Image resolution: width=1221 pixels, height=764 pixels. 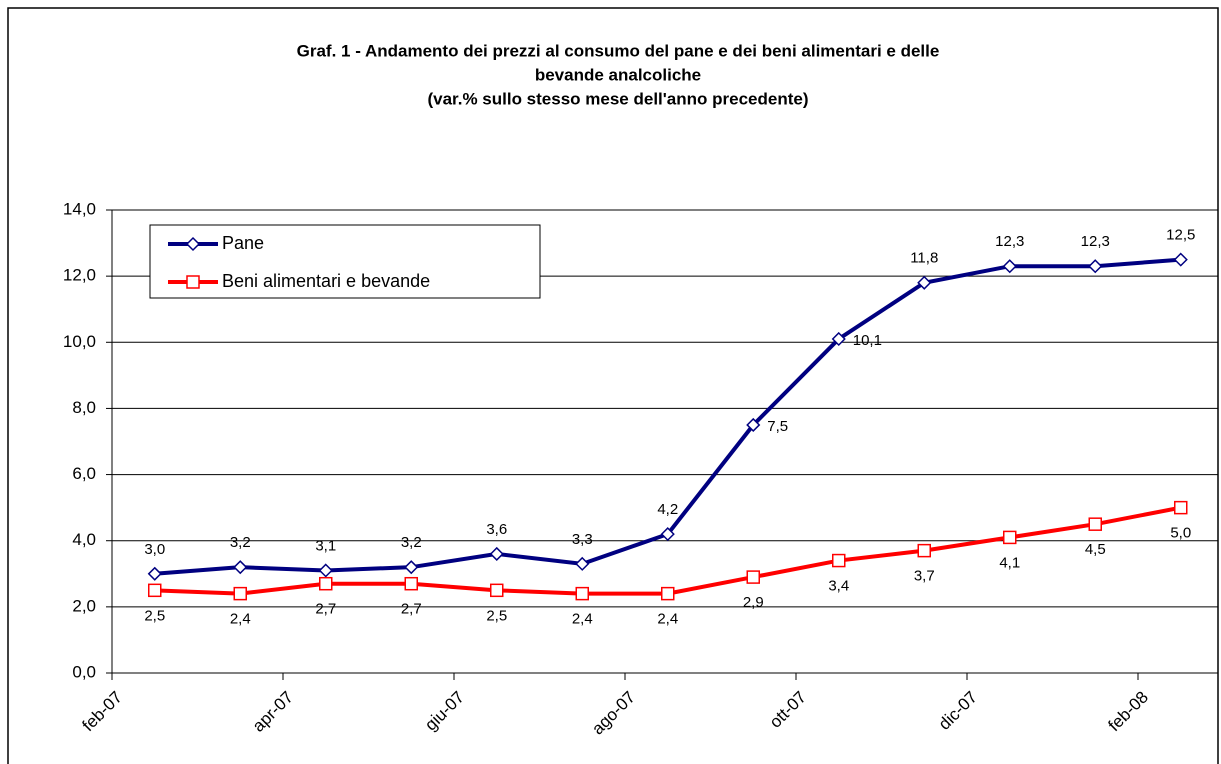 What do you see at coordinates (345, 261) in the screenshot?
I see `legend-box` at bounding box center [345, 261].